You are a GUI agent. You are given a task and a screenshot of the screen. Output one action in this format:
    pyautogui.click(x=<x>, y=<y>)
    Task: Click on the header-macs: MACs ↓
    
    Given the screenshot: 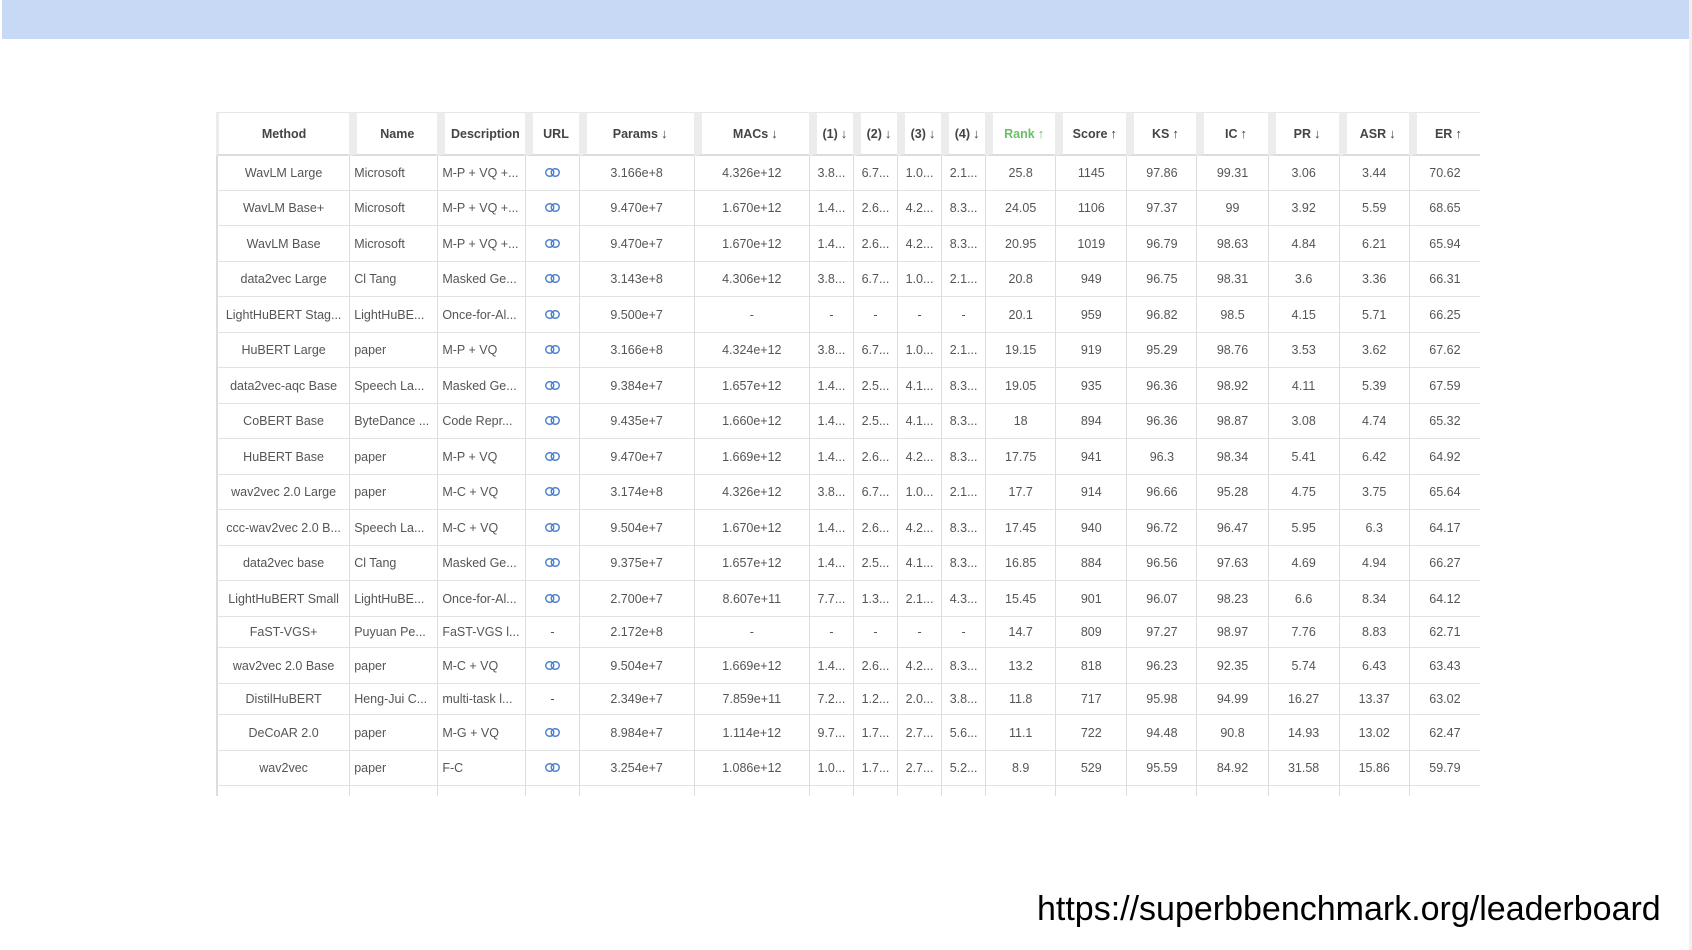 What is the action you would take?
    pyautogui.click(x=751, y=134)
    